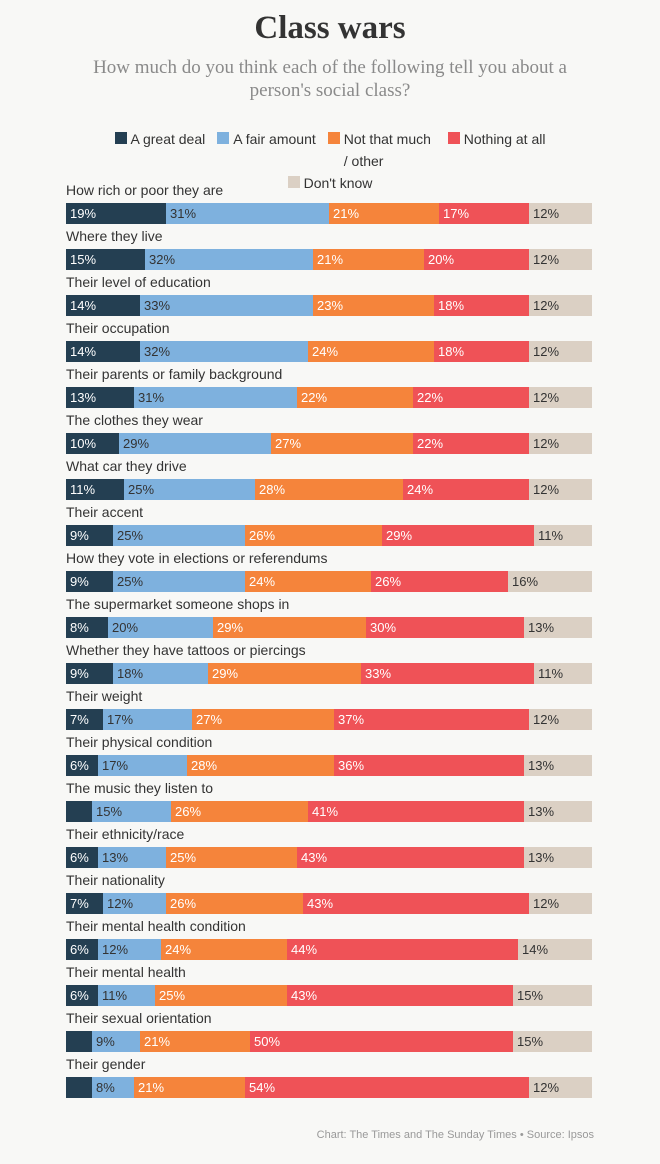  I want to click on stacked-bar: 11% 25% 28% 24% 12%, so click(329, 489).